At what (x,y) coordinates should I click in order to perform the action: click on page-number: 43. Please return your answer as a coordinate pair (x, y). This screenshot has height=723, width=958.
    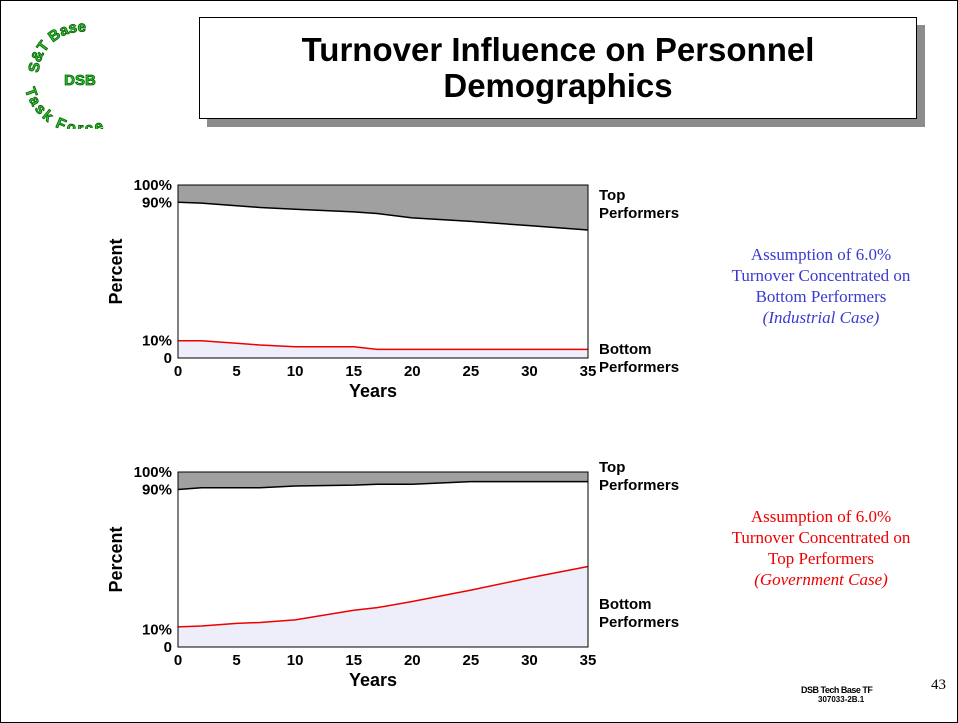
    Looking at the image, I should click on (938, 685).